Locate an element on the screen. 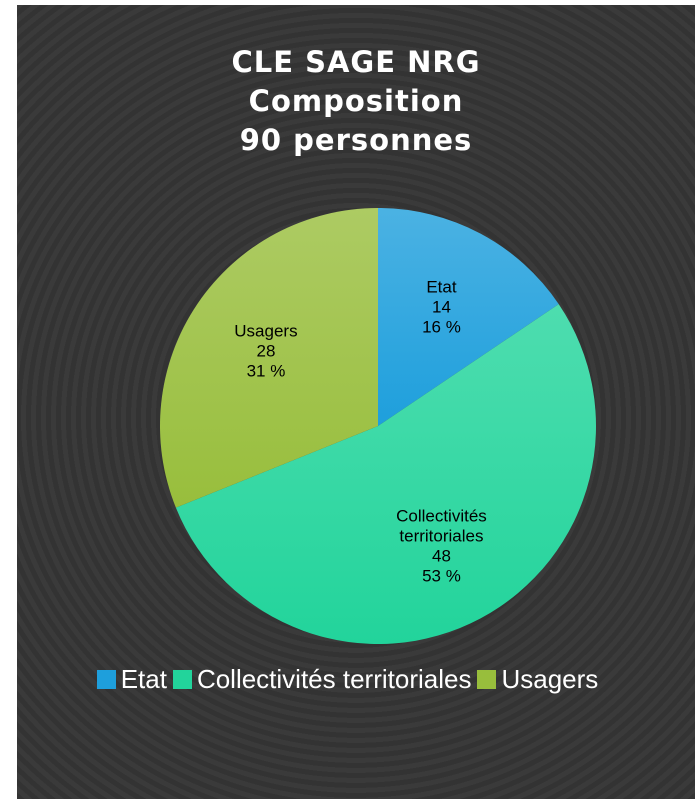 The width and height of the screenshot is (695, 799). legend-item-etat: Etat is located at coordinates (131, 679).